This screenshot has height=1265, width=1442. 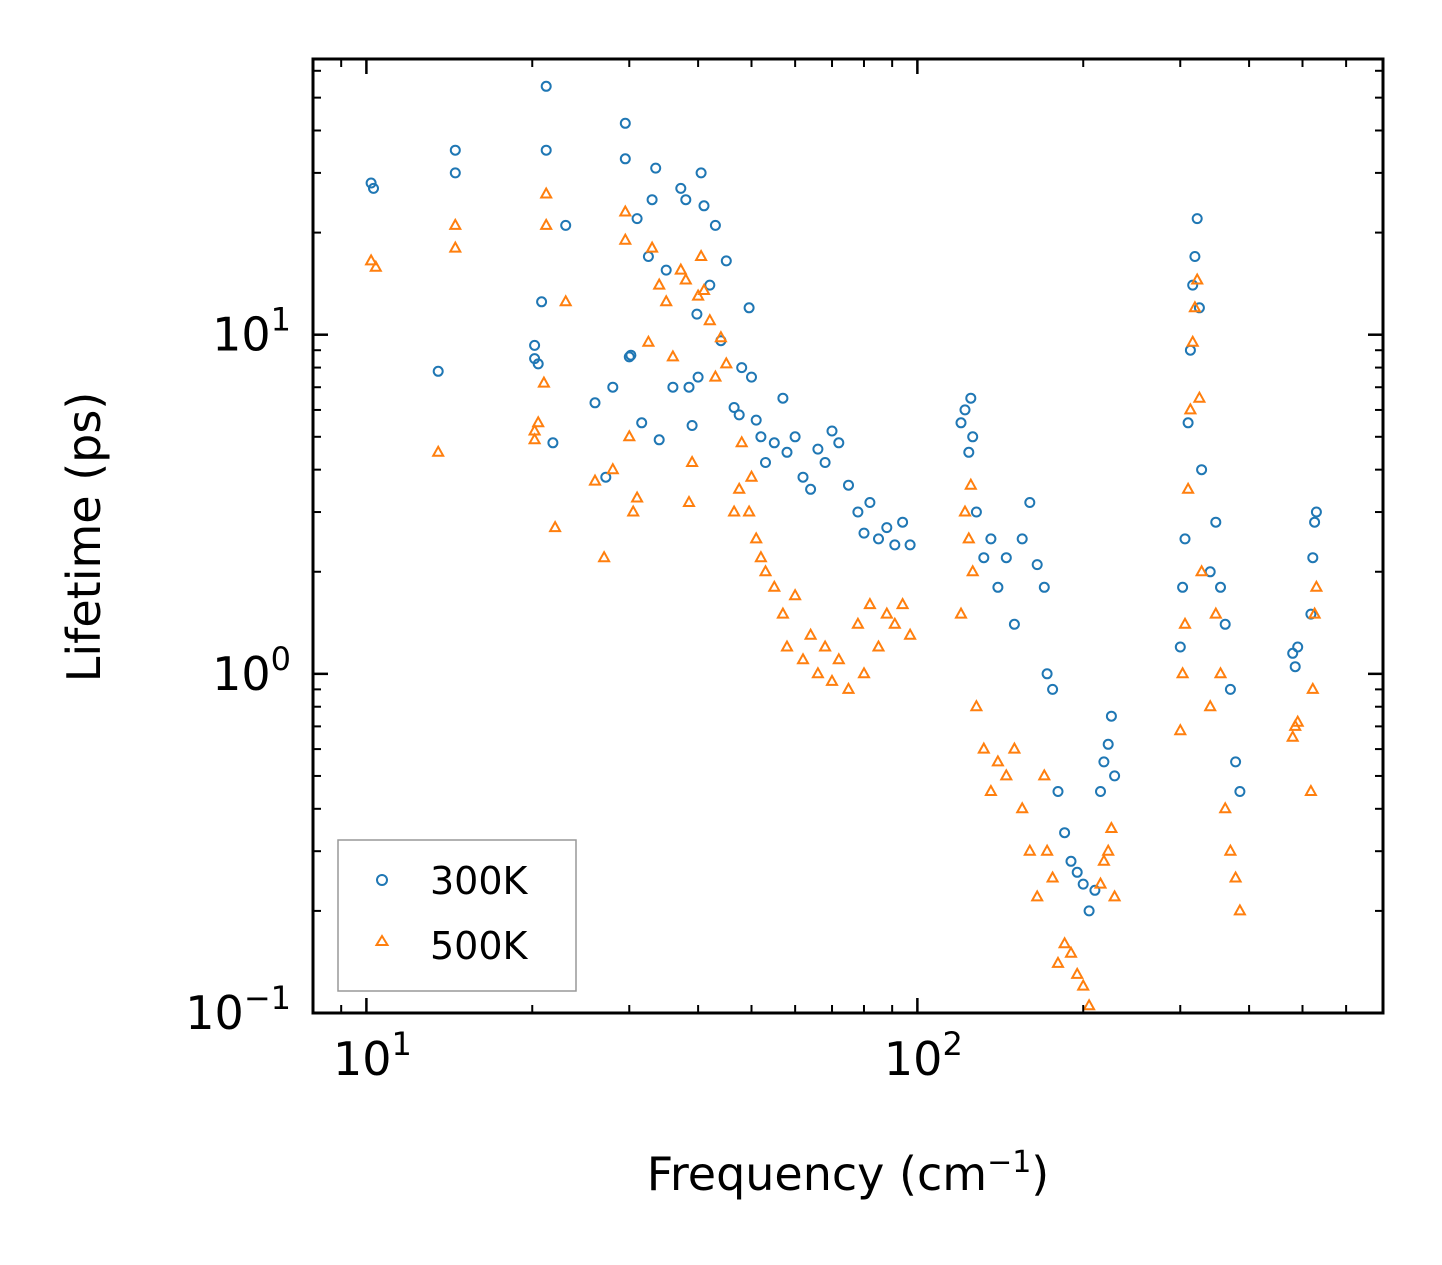 I want to click on legend-label-500k: 500K, so click(x=479, y=946).